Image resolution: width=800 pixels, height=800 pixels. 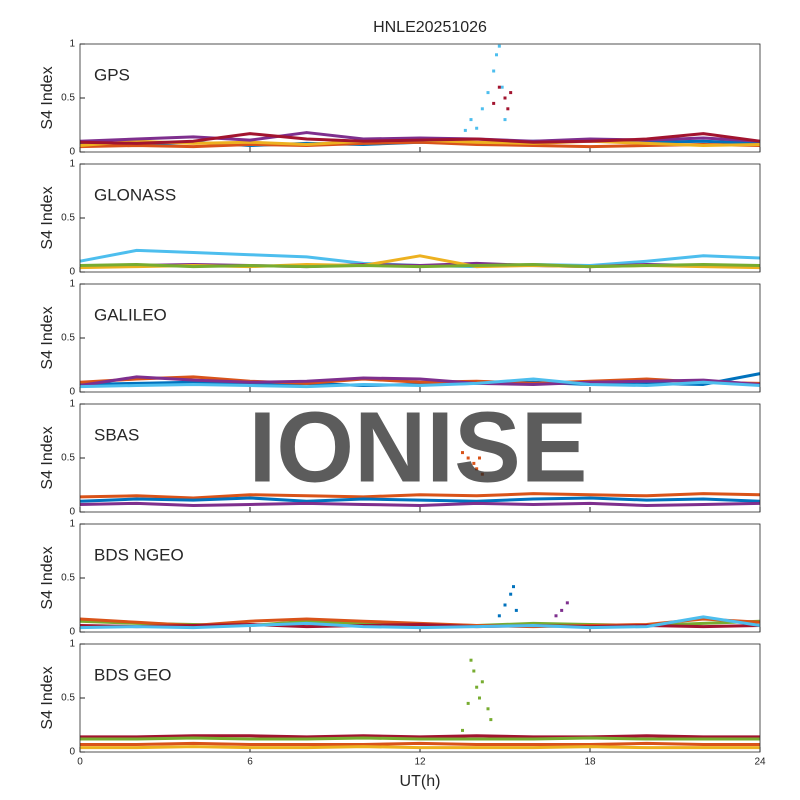 What do you see at coordinates (80, 762) in the screenshot?
I see `x-tick-label: 0` at bounding box center [80, 762].